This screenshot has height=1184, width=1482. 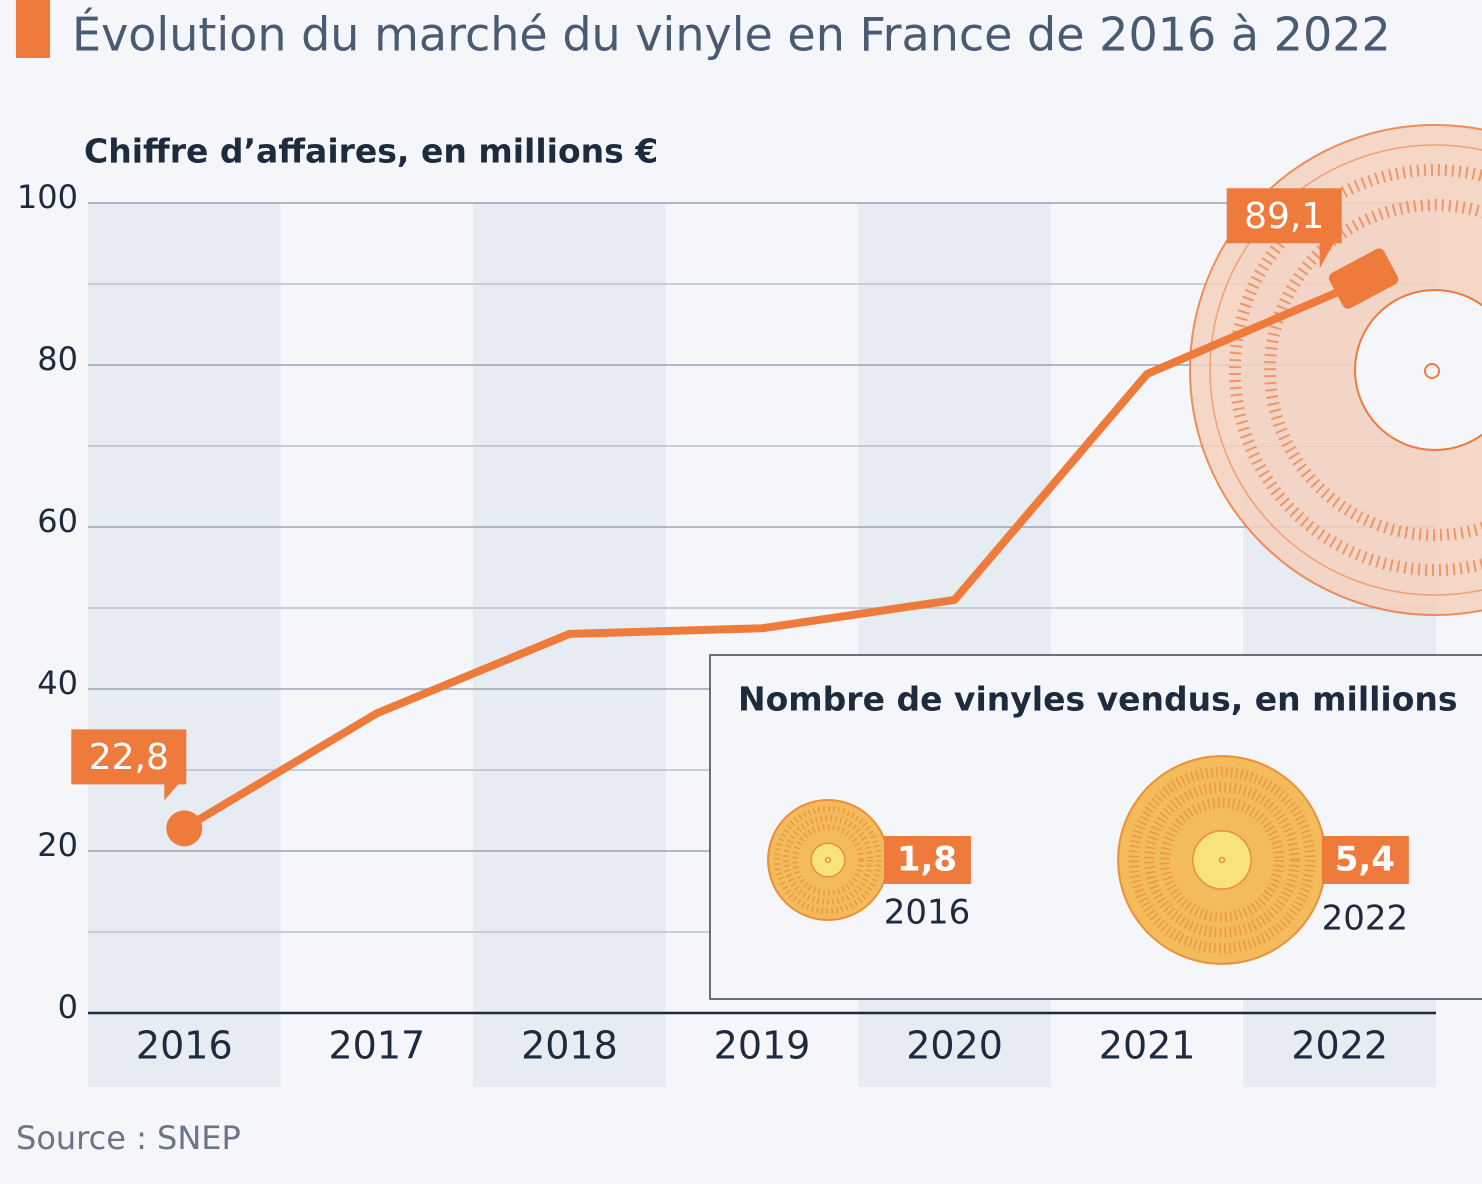 What do you see at coordinates (129, 757) in the screenshot?
I see `value-label: 22,8` at bounding box center [129, 757].